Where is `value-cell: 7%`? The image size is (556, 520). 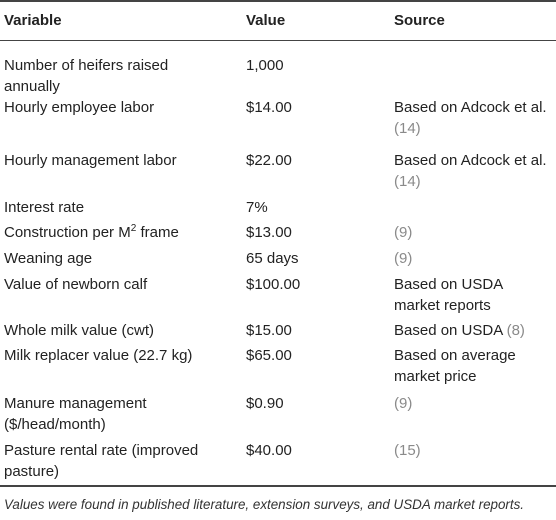 value-cell: 7% is located at coordinates (257, 207).